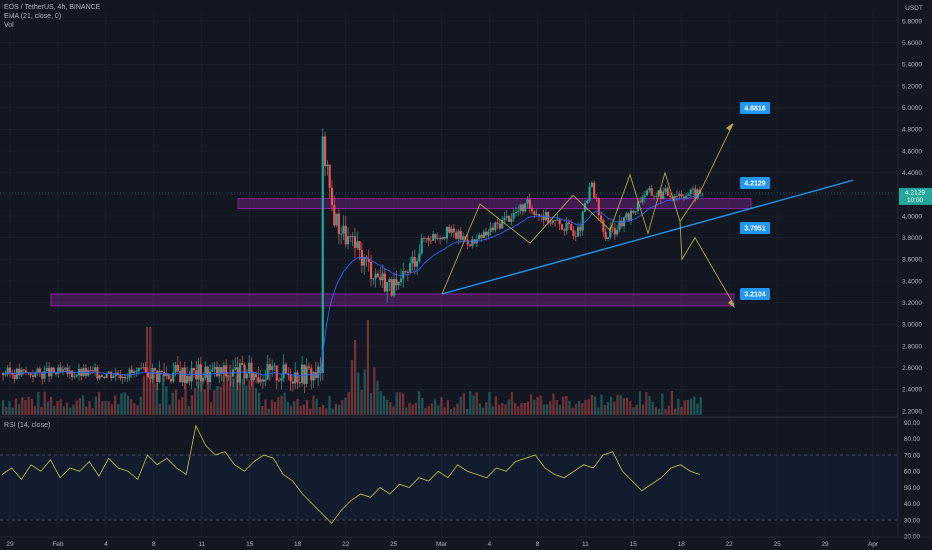 This screenshot has height=550, width=932. Describe the element at coordinates (777, 544) in the screenshot. I see `date-tick-label: 25` at that location.